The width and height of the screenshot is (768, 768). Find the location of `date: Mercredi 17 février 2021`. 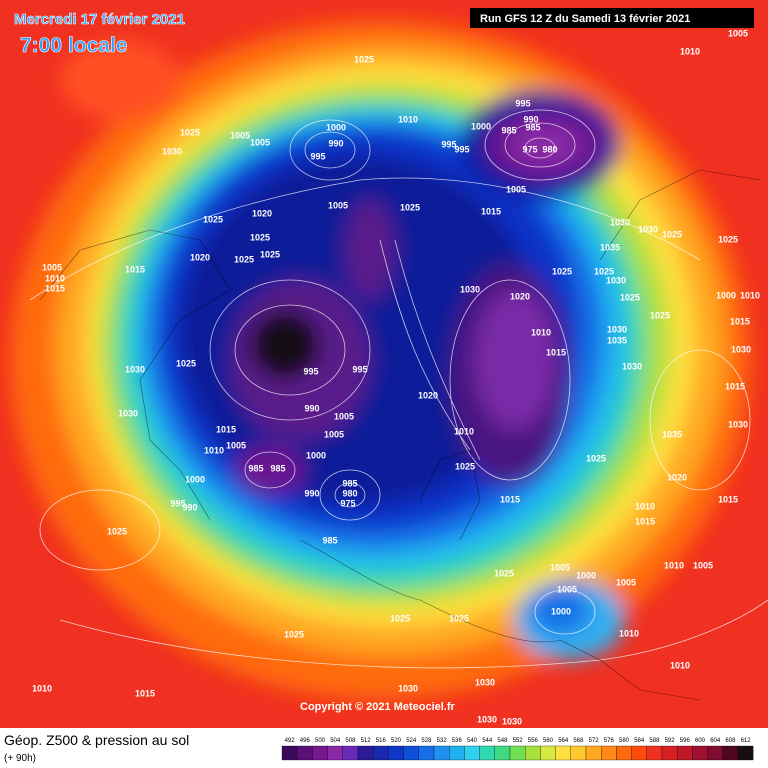

date: Mercredi 17 février 2021 is located at coordinates (99, 19).